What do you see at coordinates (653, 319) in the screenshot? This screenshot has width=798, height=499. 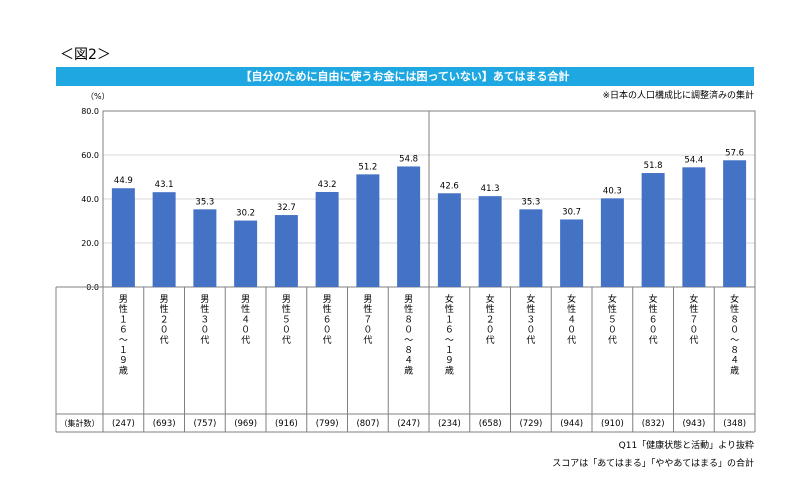 I see `category-label: 女性６０代` at bounding box center [653, 319].